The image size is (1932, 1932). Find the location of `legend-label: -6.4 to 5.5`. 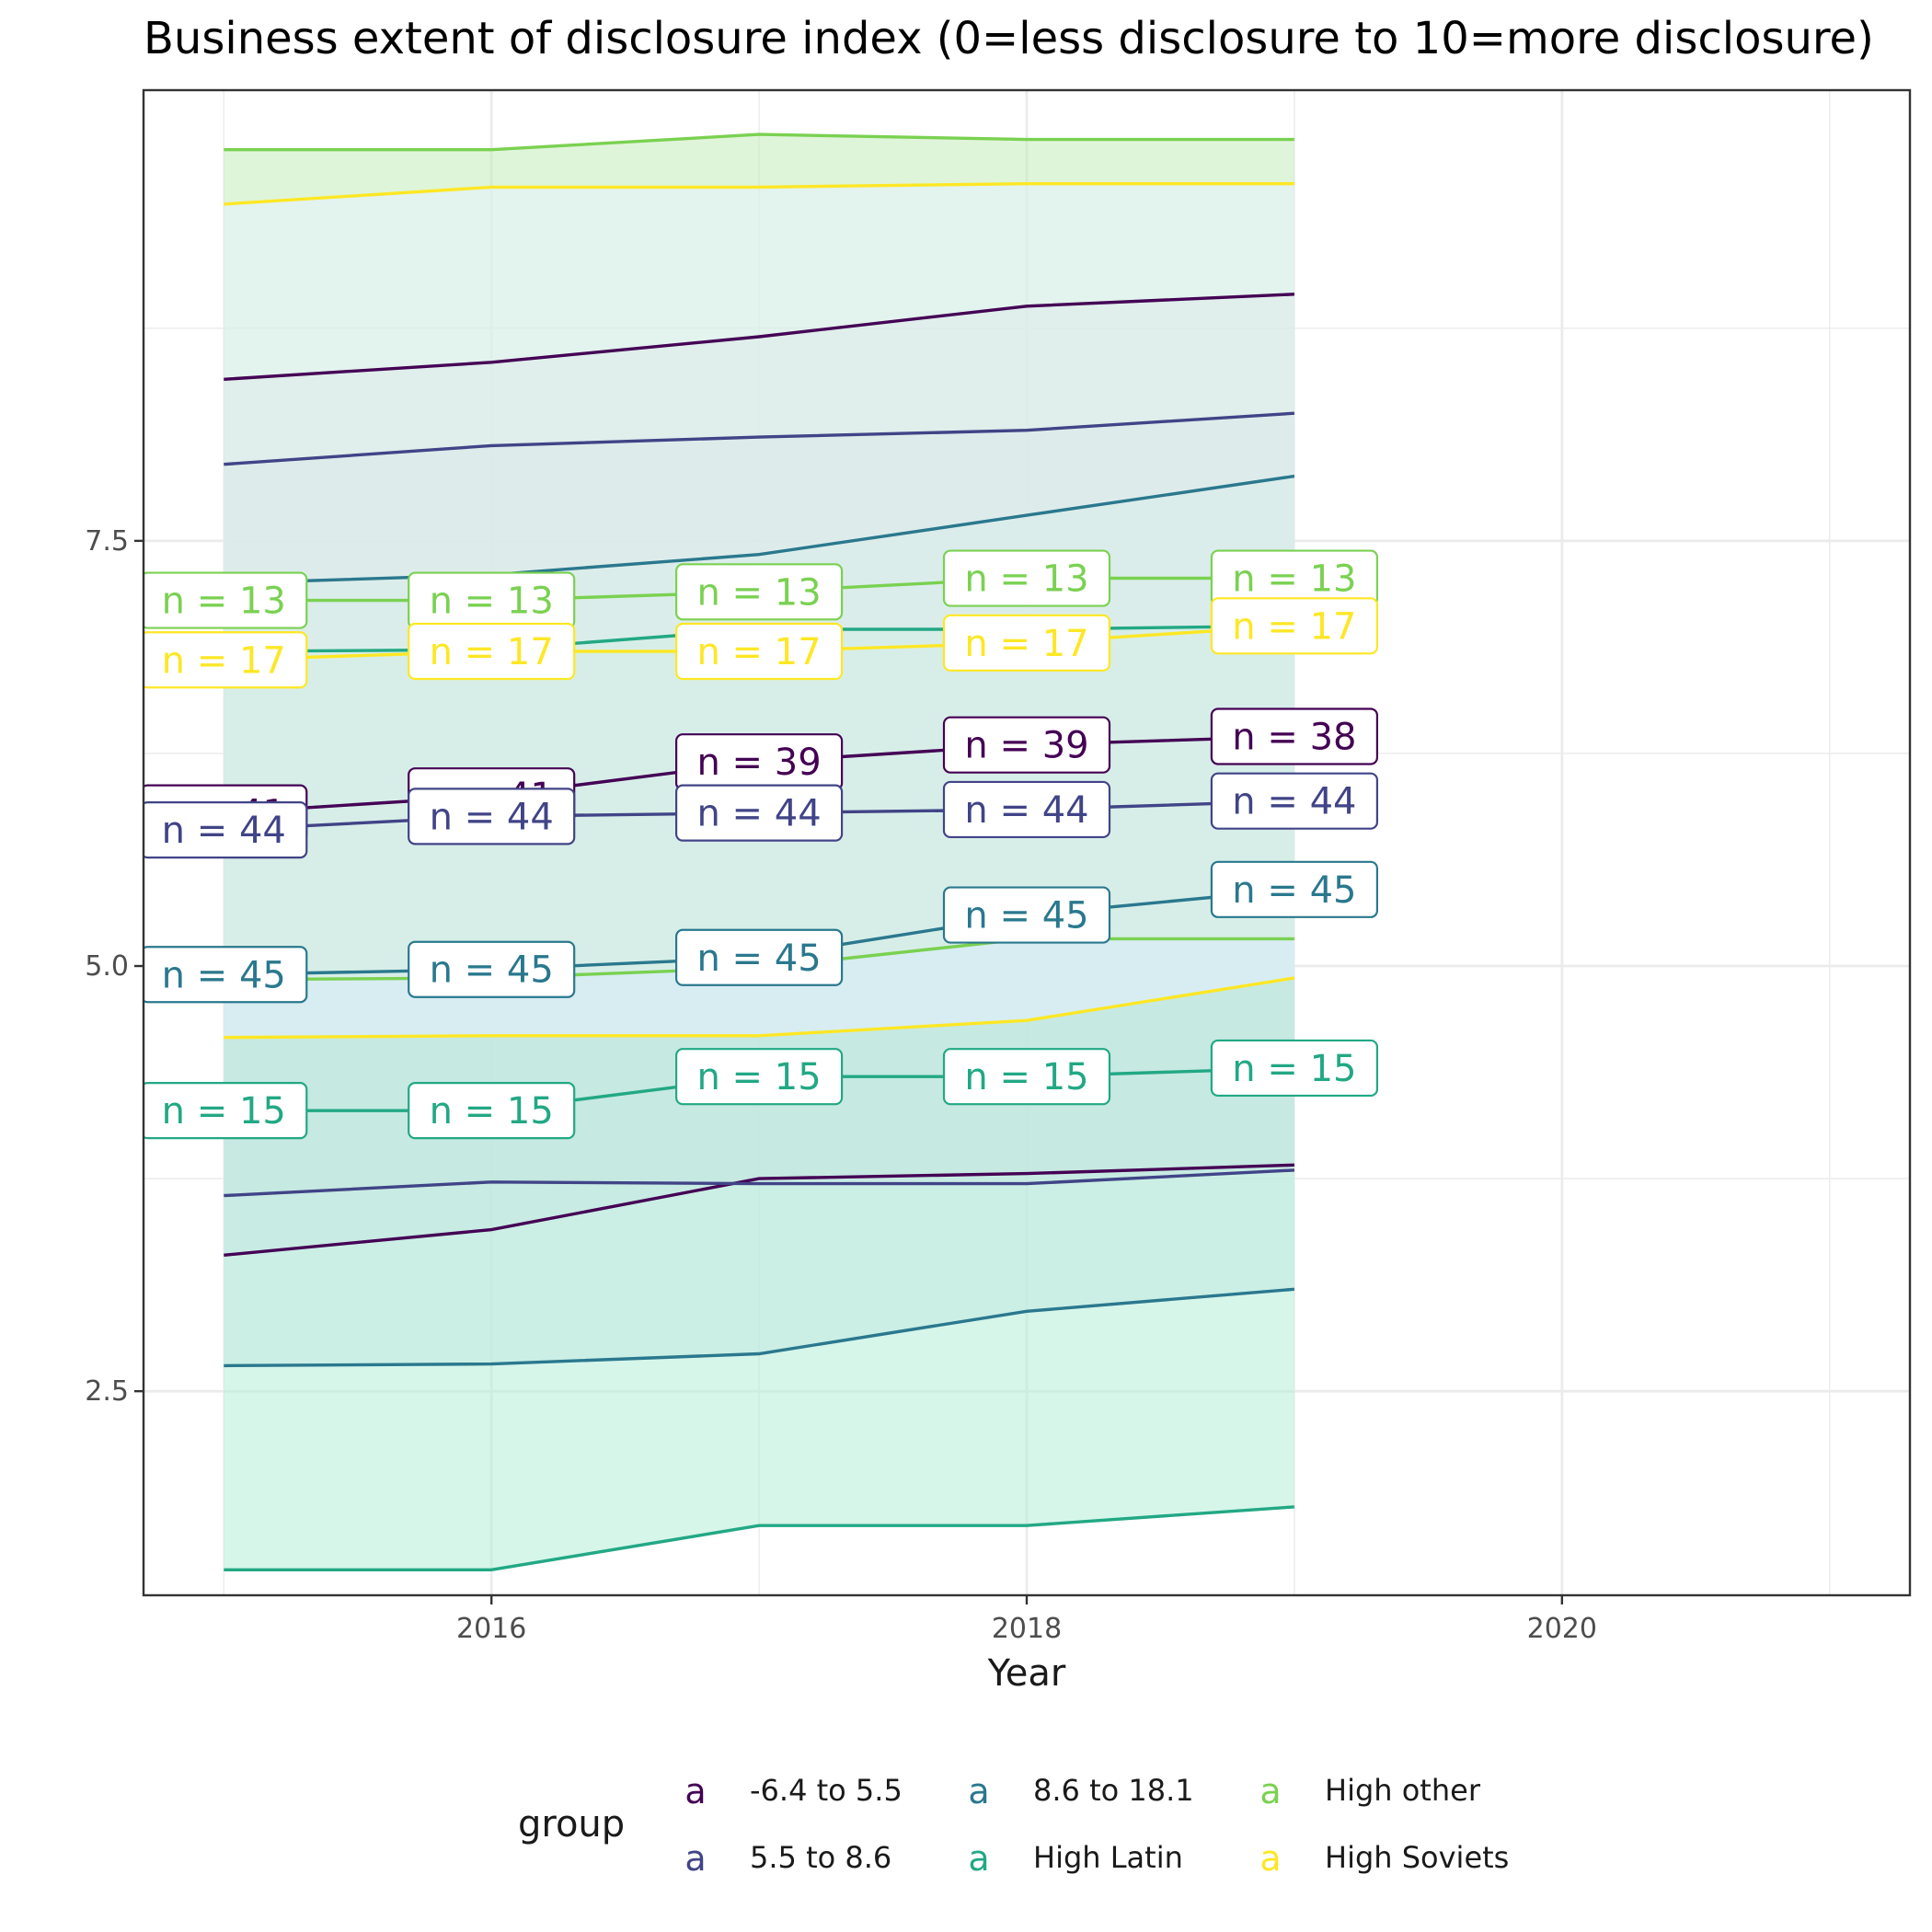

legend-label: -6.4 to 5.5 is located at coordinates (826, 1790).